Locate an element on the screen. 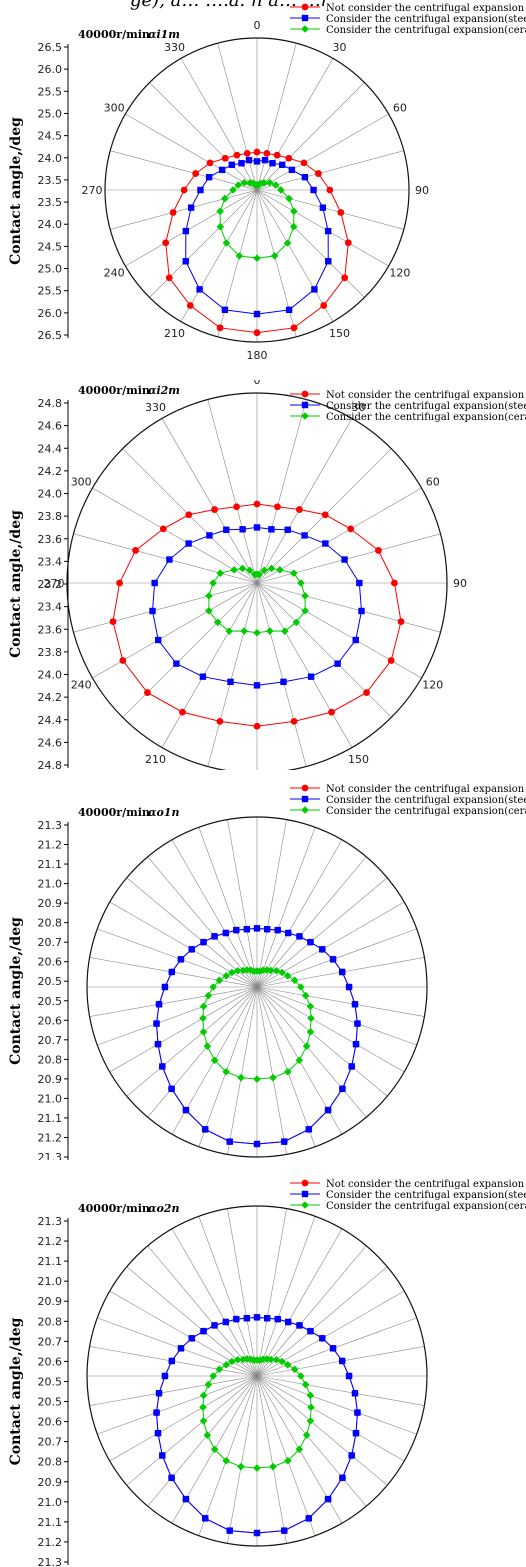  polar-outer-circle is located at coordinates (257, 1376).